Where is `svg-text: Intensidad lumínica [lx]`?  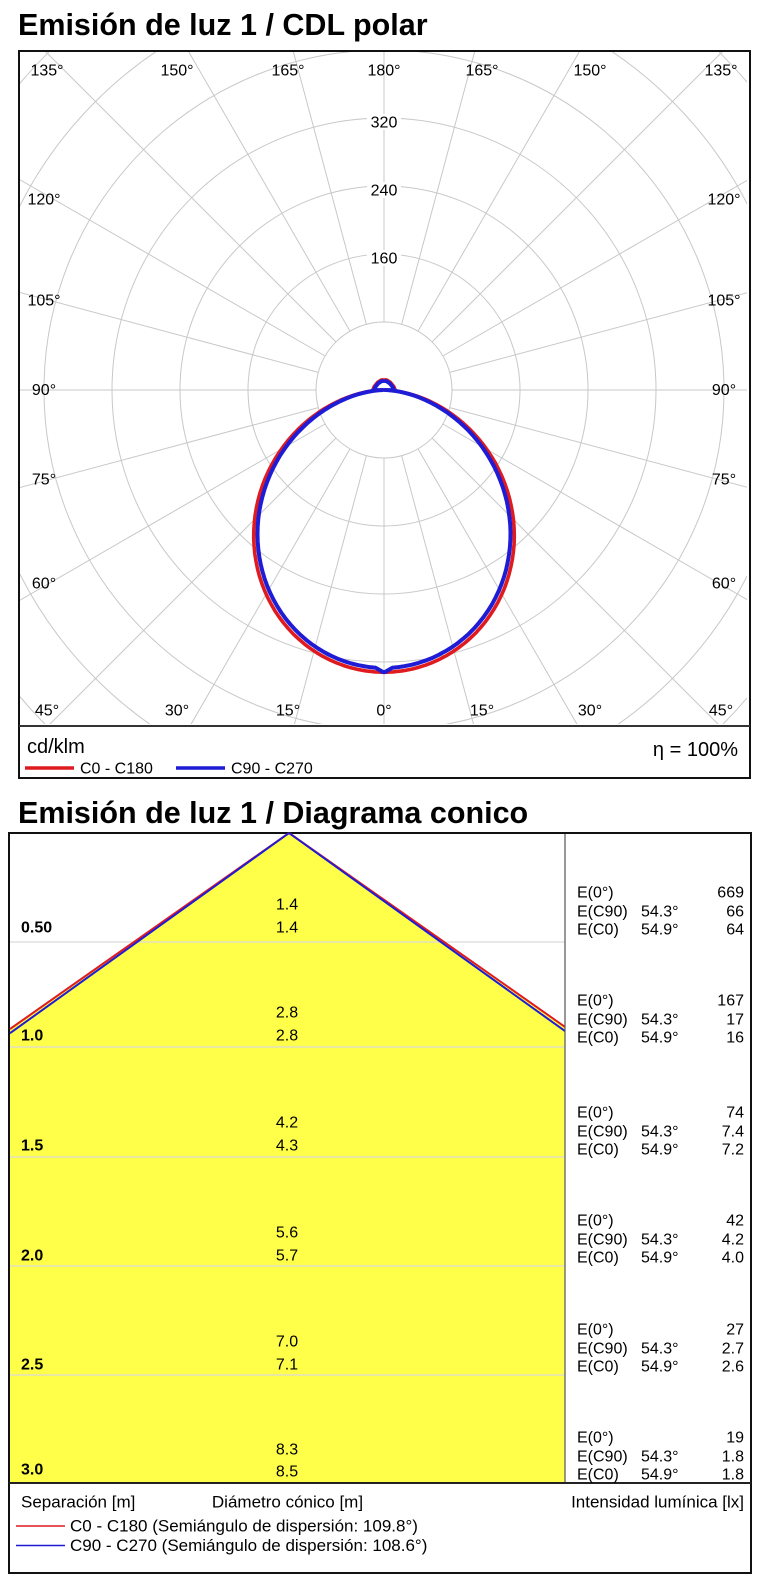
svg-text: Intensidad lumínica [lx] is located at coordinates (657, 1502).